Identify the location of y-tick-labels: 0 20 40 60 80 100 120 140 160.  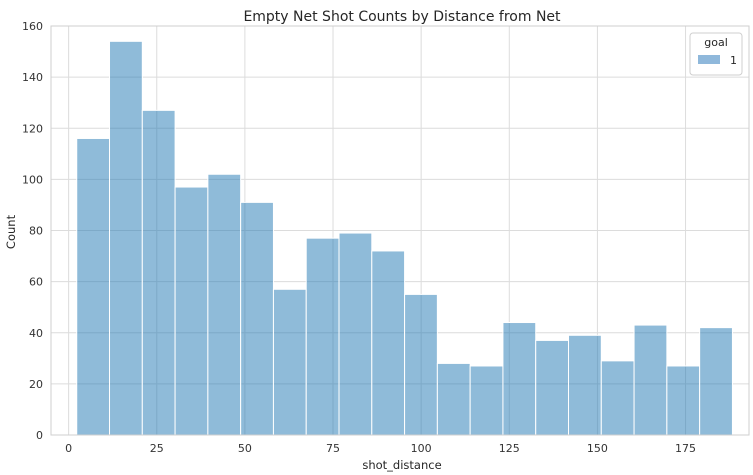
(32, 231).